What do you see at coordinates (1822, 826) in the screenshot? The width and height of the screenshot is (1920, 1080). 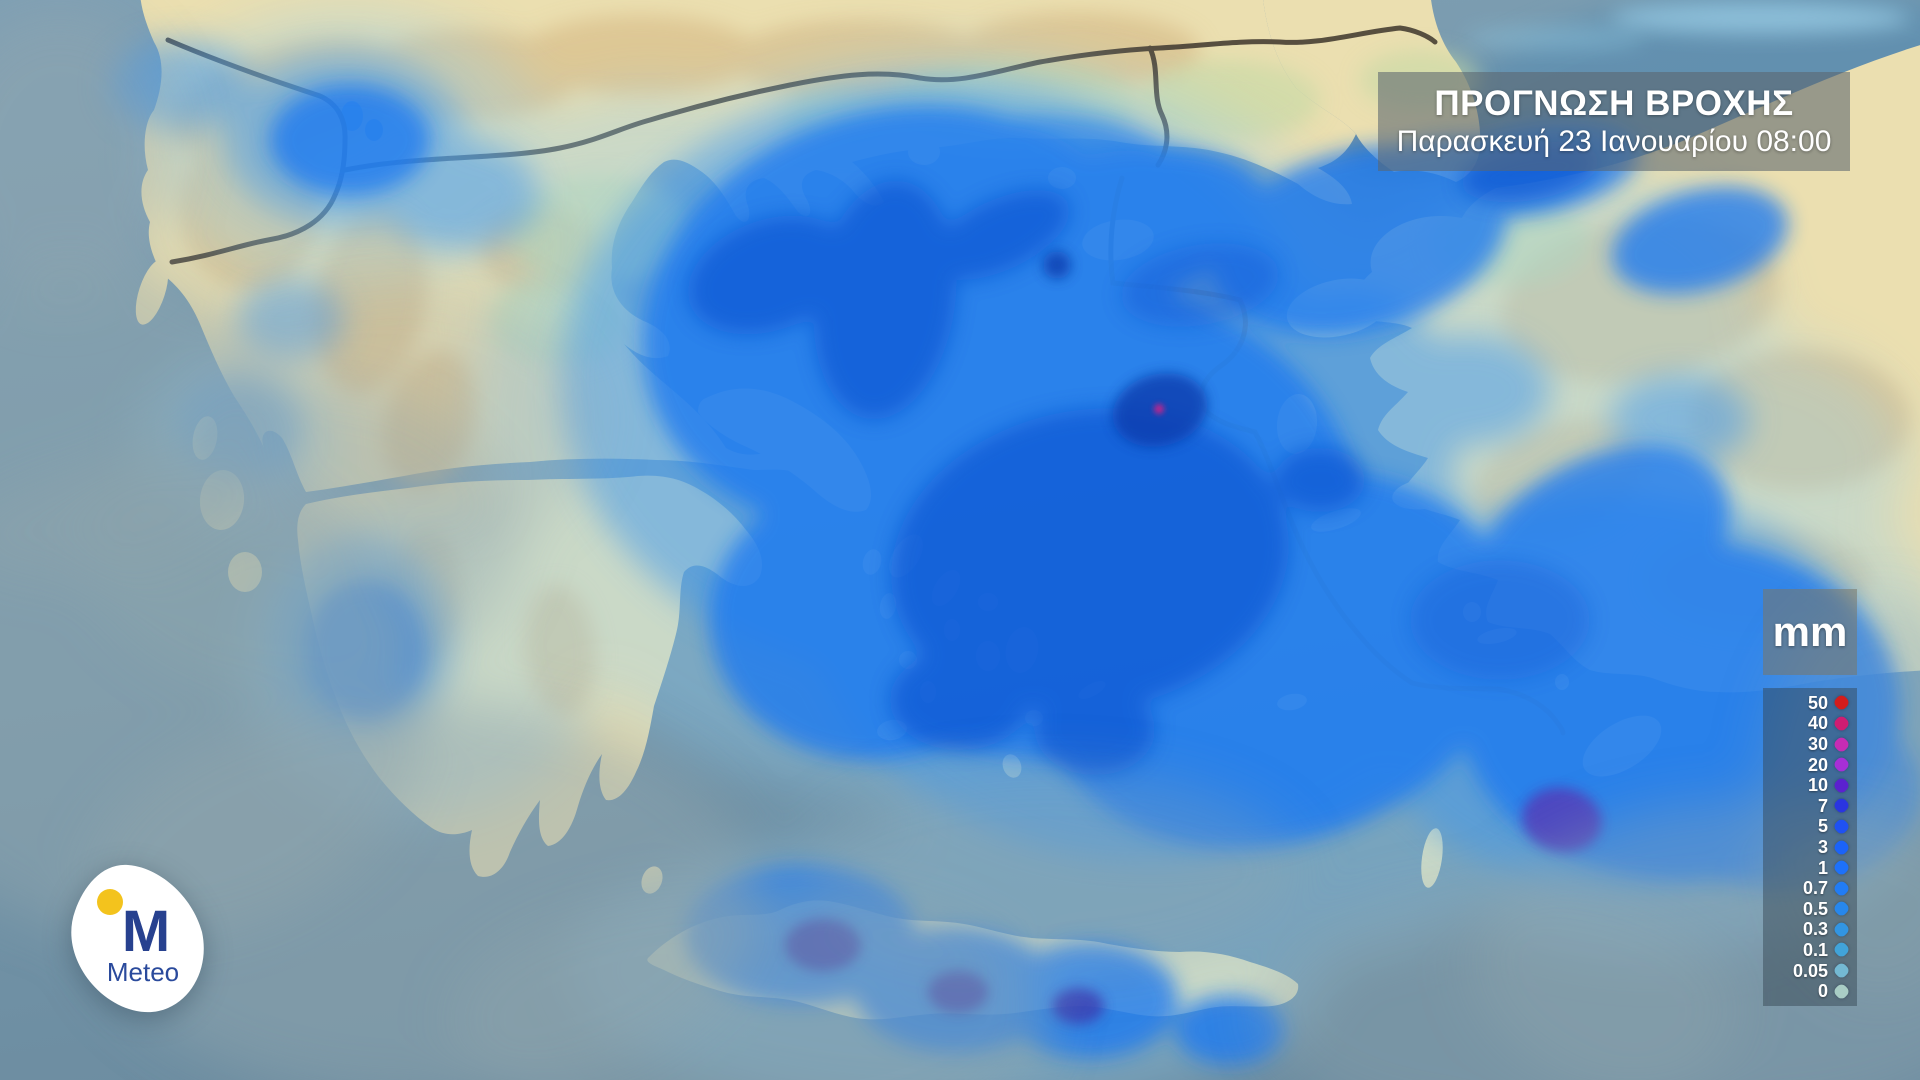 I see `legend-value: 5` at bounding box center [1822, 826].